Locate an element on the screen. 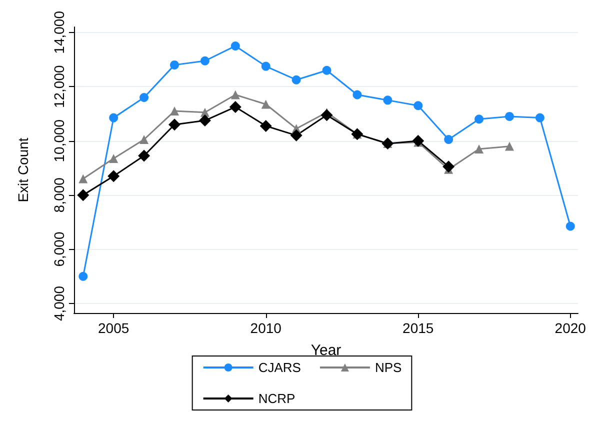 This screenshot has height=422, width=604. x-tick-label: 2015 is located at coordinates (418, 328).